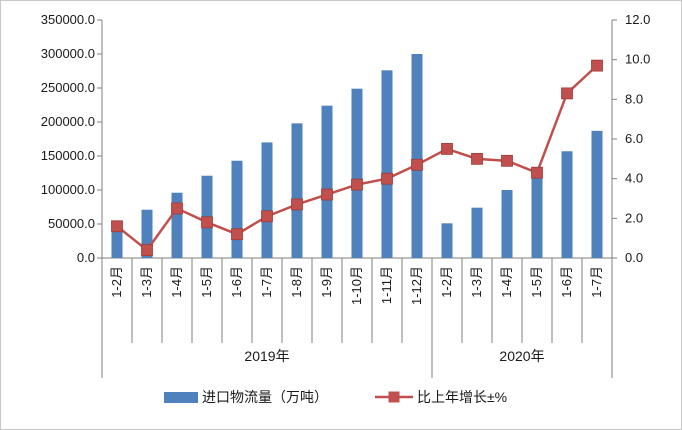  What do you see at coordinates (521, 356) in the screenshot?
I see `group-label: 2020年` at bounding box center [521, 356].